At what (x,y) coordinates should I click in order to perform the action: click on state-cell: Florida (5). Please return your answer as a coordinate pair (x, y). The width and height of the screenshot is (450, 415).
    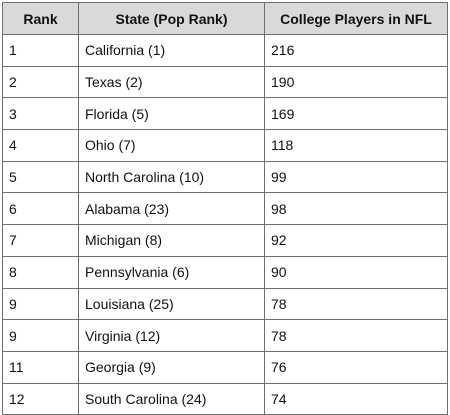
    Looking at the image, I should click on (171, 114).